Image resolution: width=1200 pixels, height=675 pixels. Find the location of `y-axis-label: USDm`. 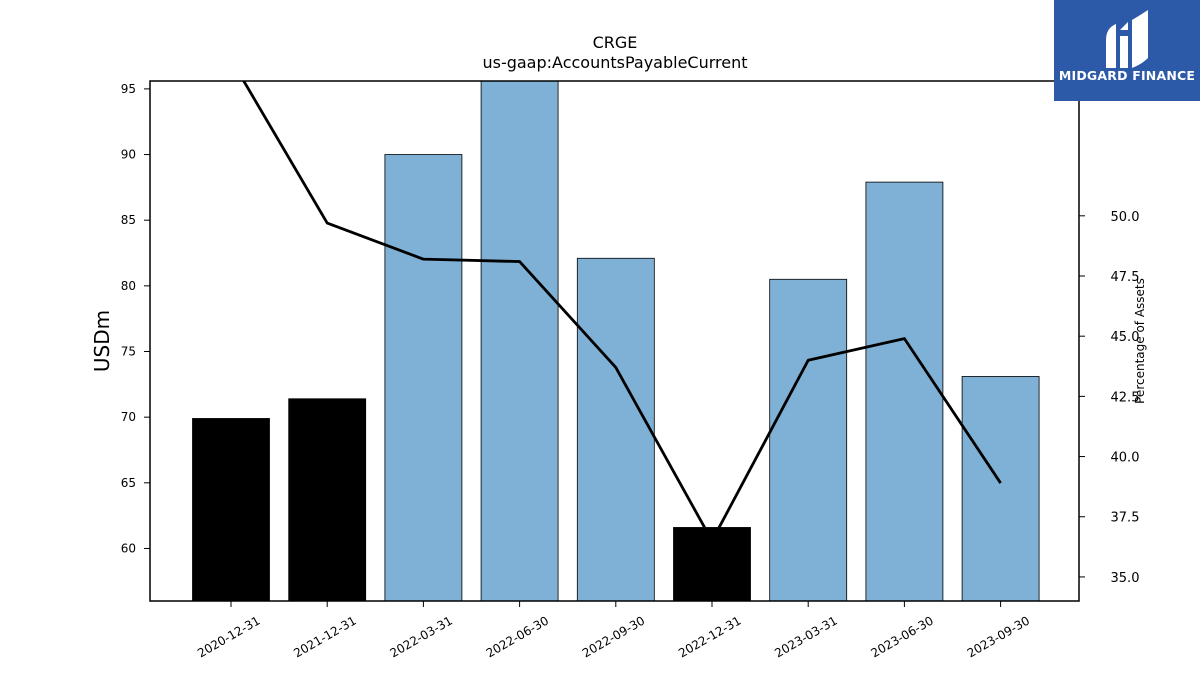

y-axis-label: USDm is located at coordinates (102, 341).